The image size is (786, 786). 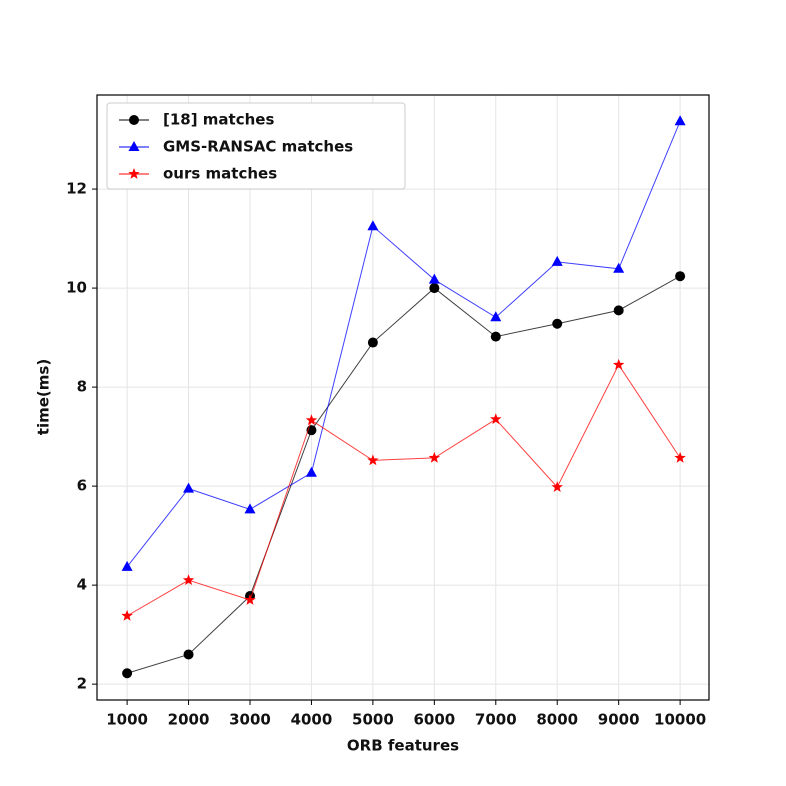 I want to click on legend-label: GMS-RANSAC matches, so click(x=258, y=147).